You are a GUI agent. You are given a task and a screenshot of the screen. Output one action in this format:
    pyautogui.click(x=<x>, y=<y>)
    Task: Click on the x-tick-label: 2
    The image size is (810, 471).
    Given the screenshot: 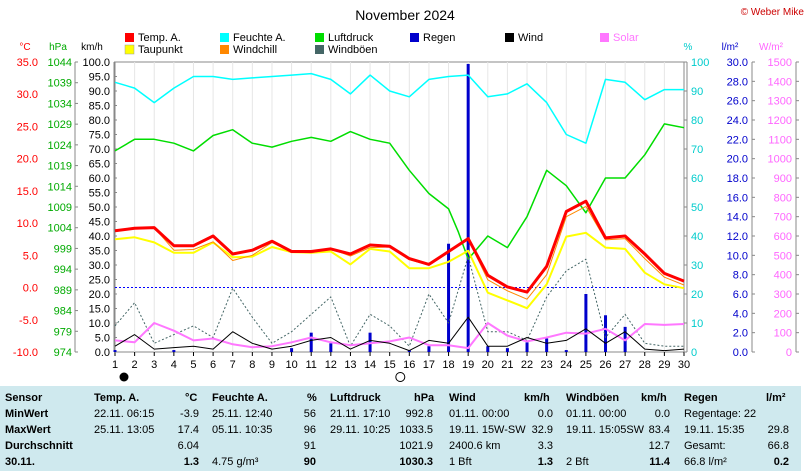 What is the action you would take?
    pyautogui.click(x=135, y=365)
    